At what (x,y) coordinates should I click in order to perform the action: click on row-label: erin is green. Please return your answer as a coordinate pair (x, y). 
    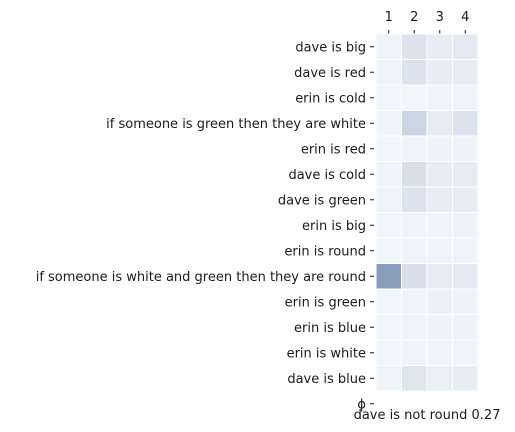
    Looking at the image, I should click on (325, 302).